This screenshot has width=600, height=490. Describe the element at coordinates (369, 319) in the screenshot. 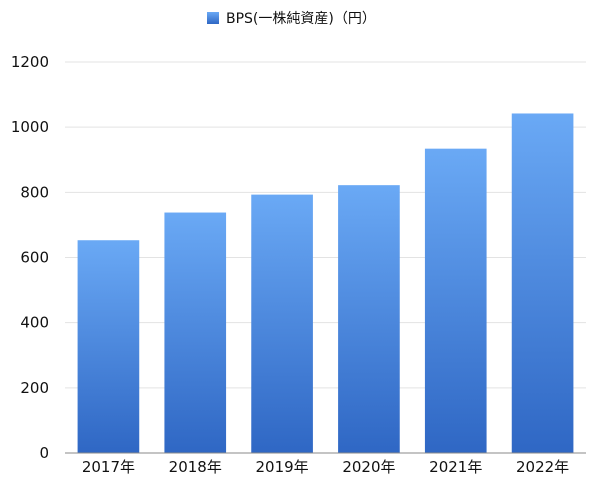

I see `bar-2020年` at that location.